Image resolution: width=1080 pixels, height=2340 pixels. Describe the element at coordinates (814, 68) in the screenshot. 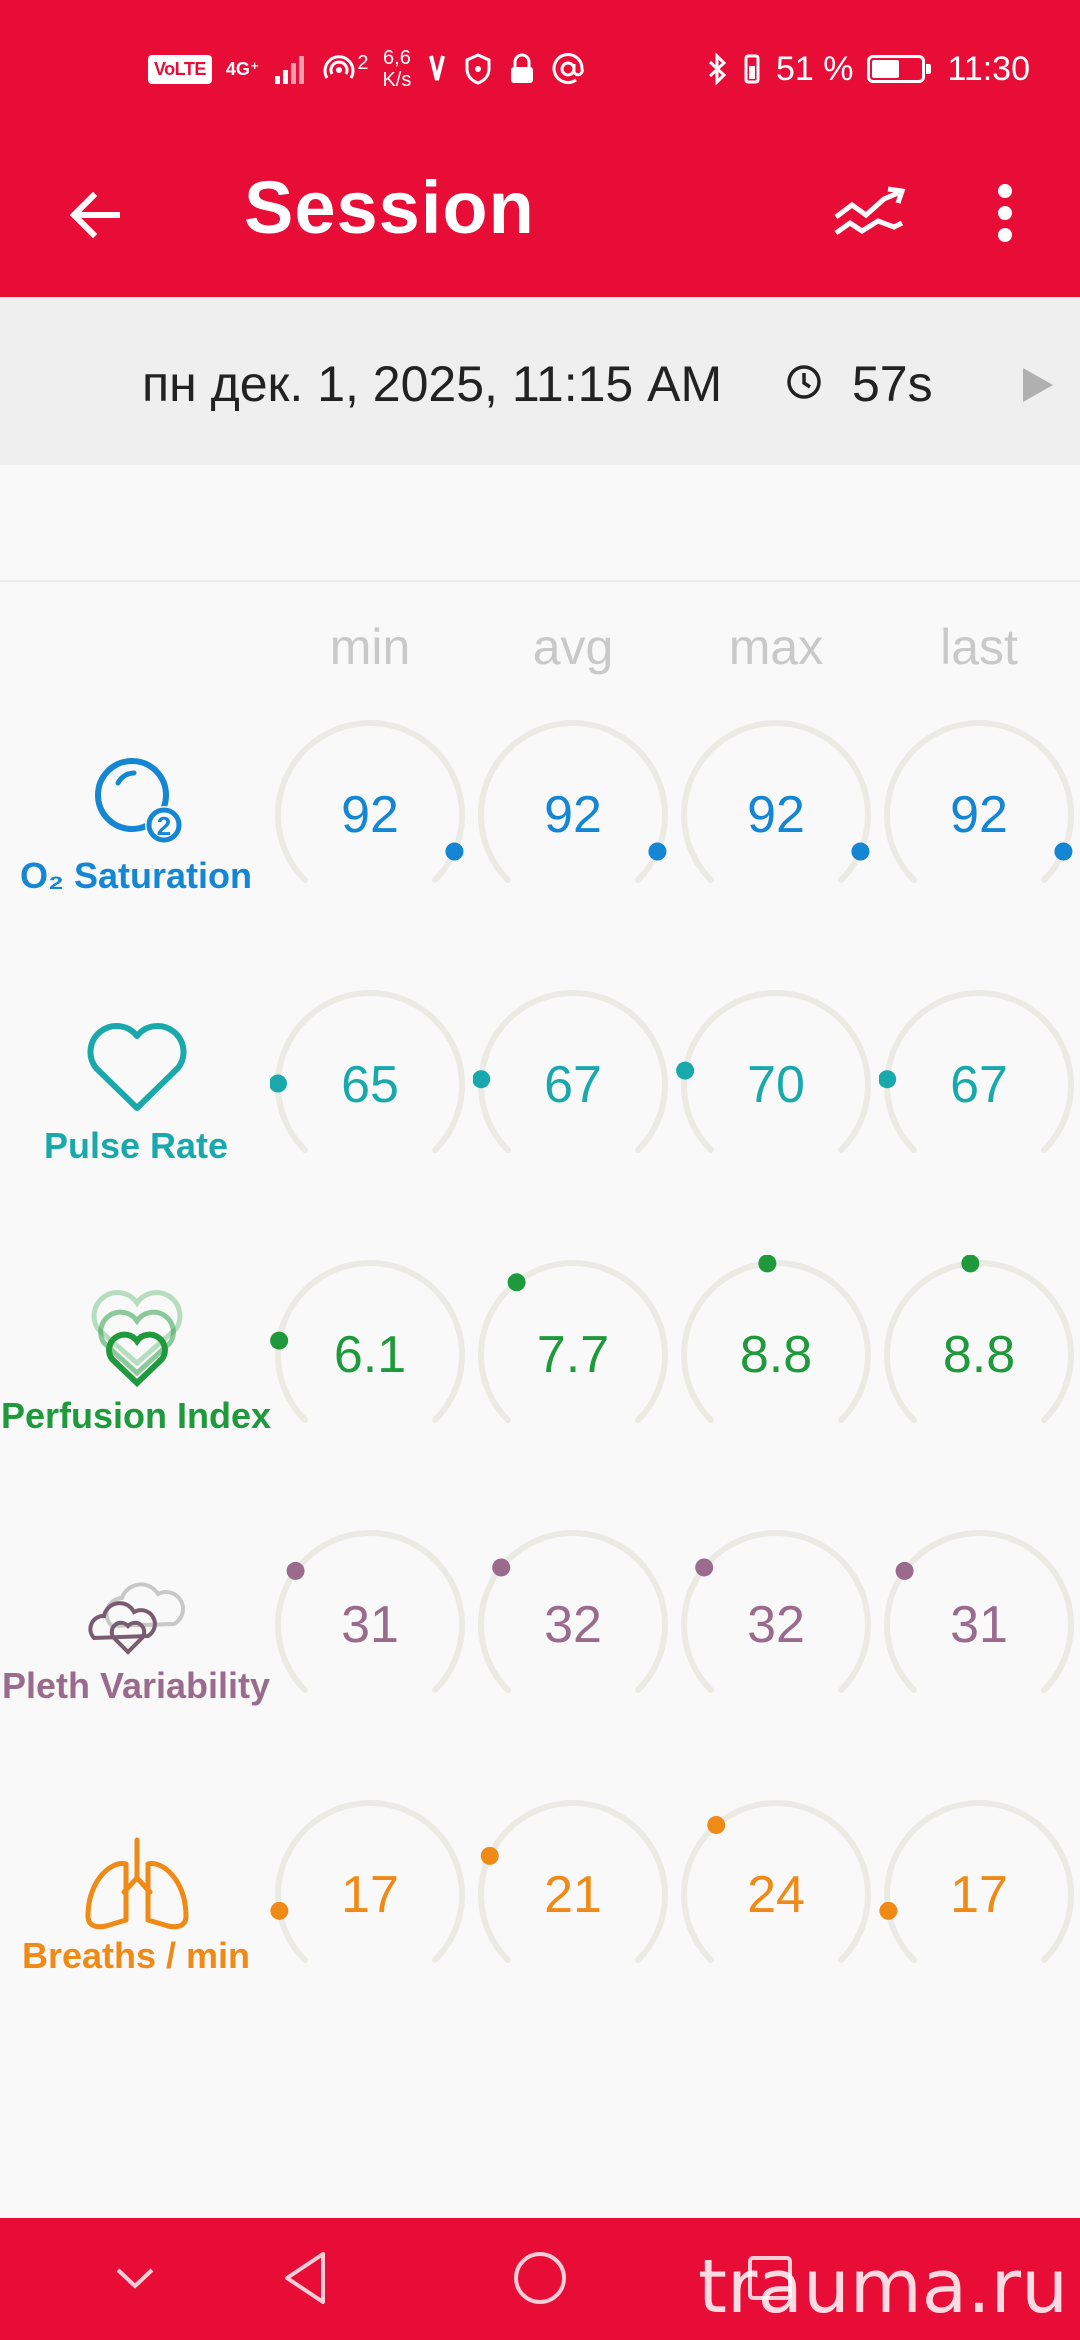

I see `battery-percent: 51 %` at that location.